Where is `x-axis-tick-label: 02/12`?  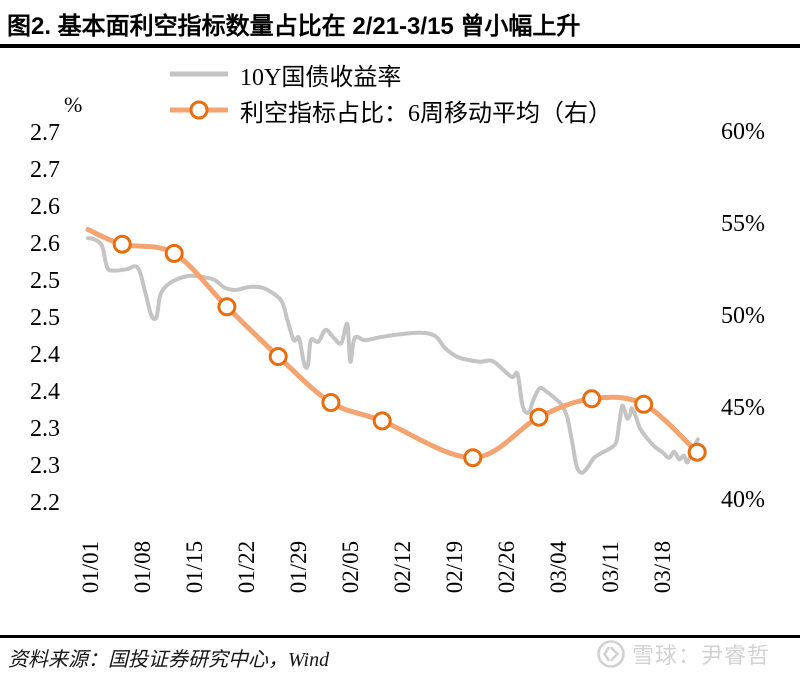 x-axis-tick-label: 02/12 is located at coordinates (402, 567).